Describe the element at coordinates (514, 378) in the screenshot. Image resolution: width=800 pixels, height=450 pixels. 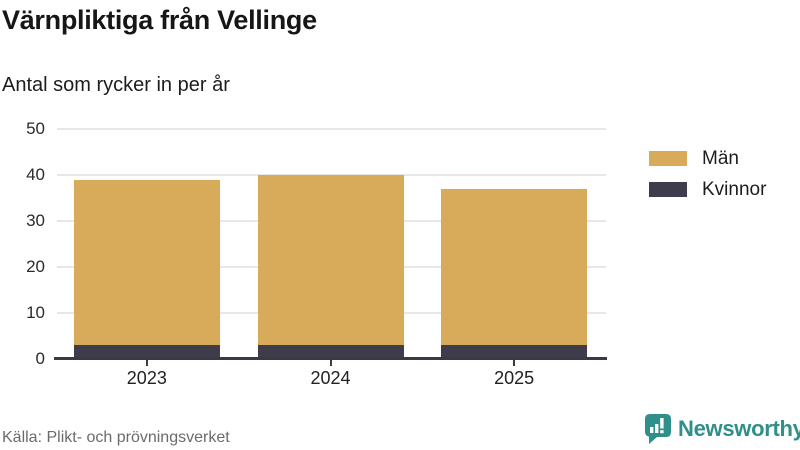
I see `x-axis-label-2025: 2025` at that location.